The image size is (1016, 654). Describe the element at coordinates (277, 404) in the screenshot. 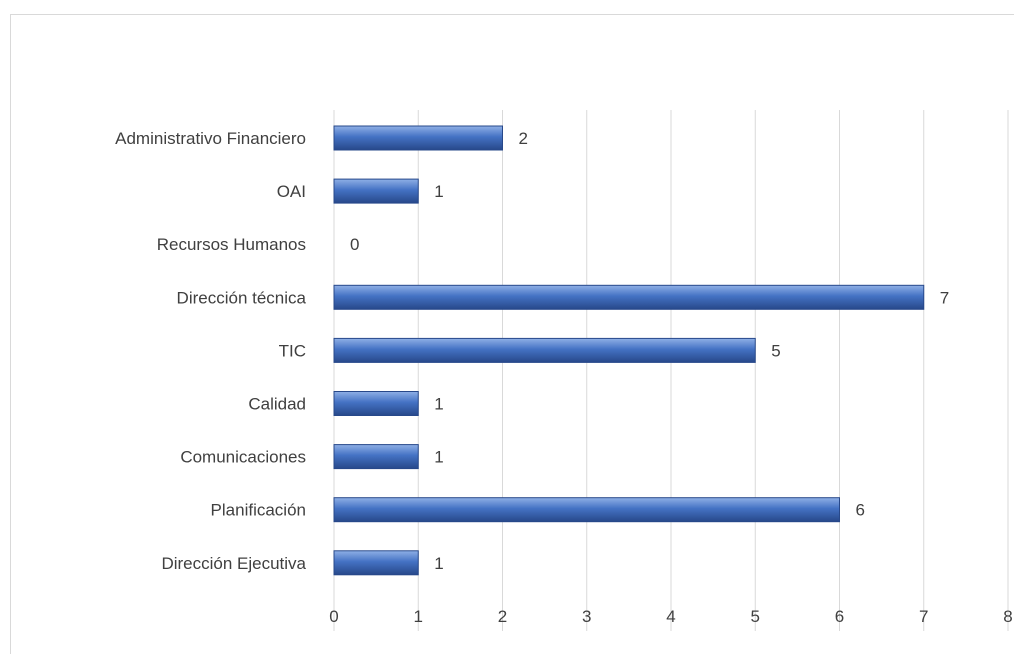

I see `y-category-label: Calidad` at that location.